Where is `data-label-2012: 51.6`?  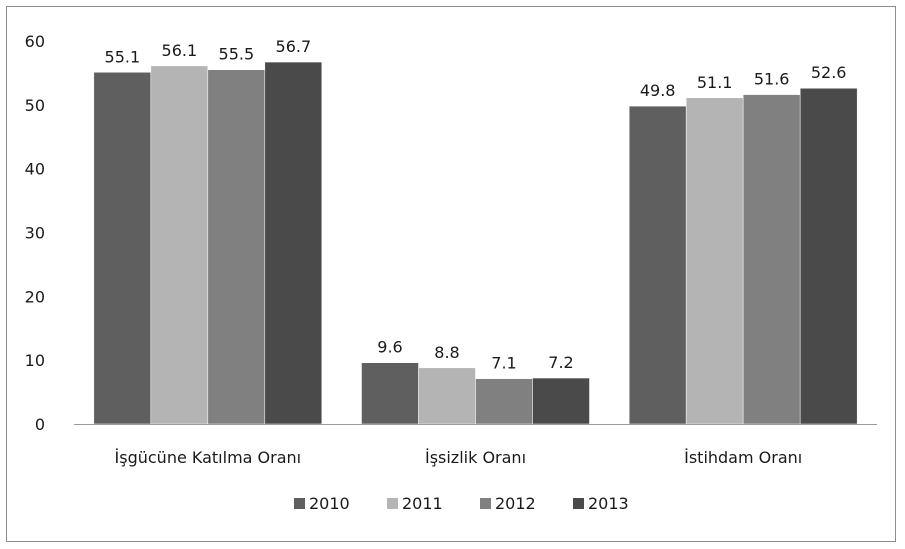
data-label-2012: 51.6 is located at coordinates (772, 79).